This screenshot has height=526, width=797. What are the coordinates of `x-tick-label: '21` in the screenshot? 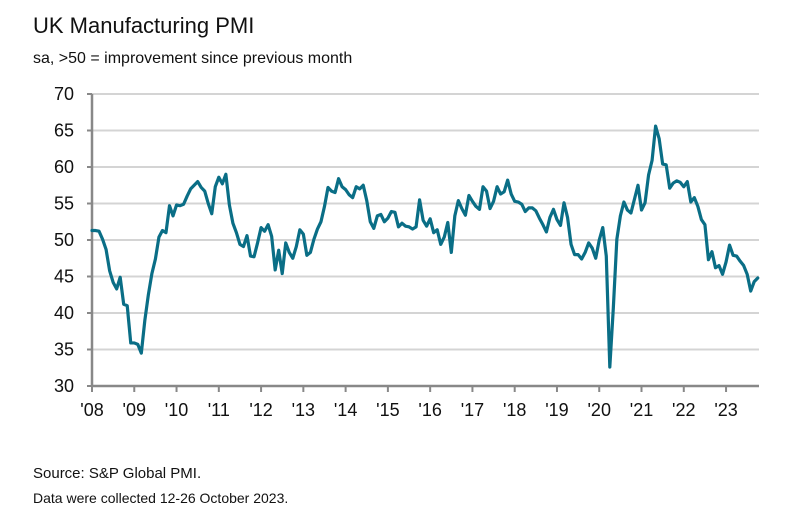 It's located at (641, 410).